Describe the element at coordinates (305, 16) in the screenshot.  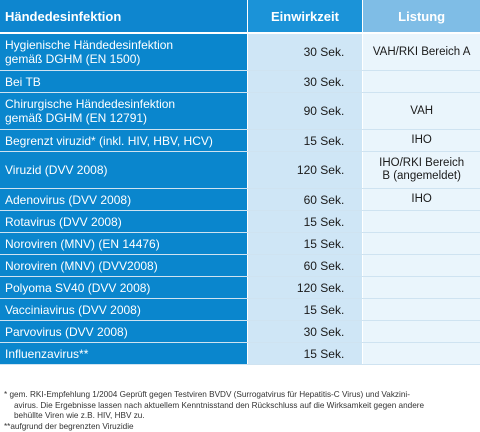
I see `header-einwirkzeit: Einwirkzeit` at that location.